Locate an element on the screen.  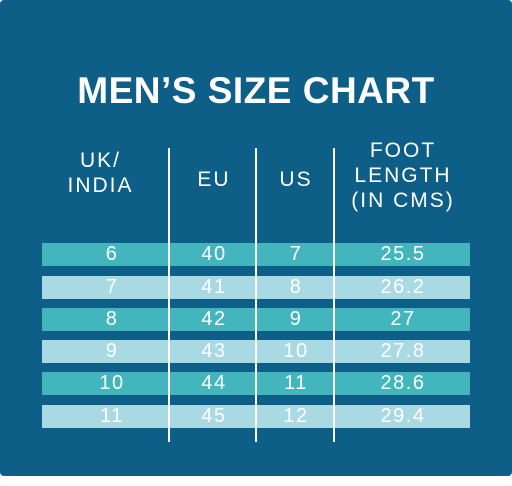
cell-foot: 27.8 is located at coordinates (403, 351).